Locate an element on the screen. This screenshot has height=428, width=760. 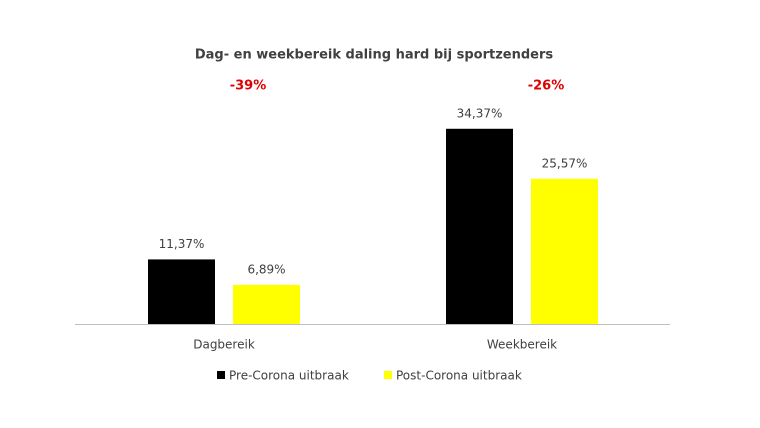
x-tick-label: Dagbereik is located at coordinates (224, 345).